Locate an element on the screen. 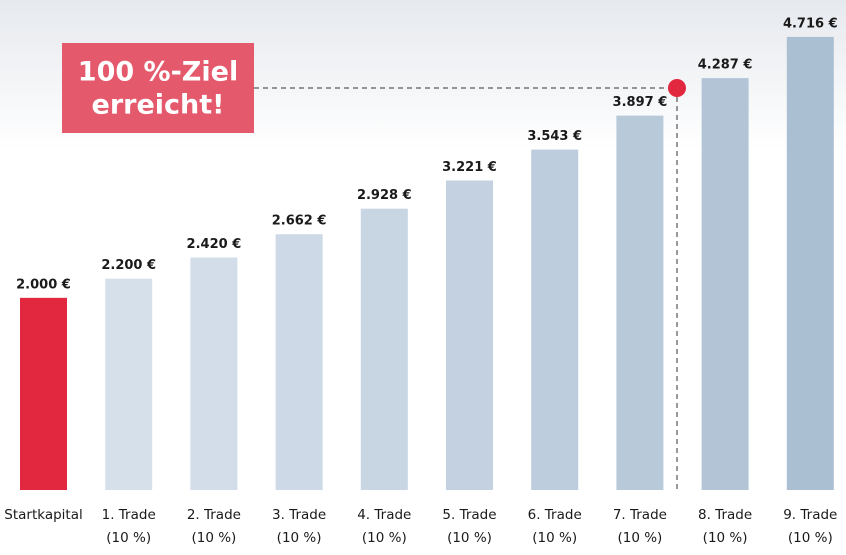 The image size is (846, 555). value-label: 3.221 € is located at coordinates (469, 167).